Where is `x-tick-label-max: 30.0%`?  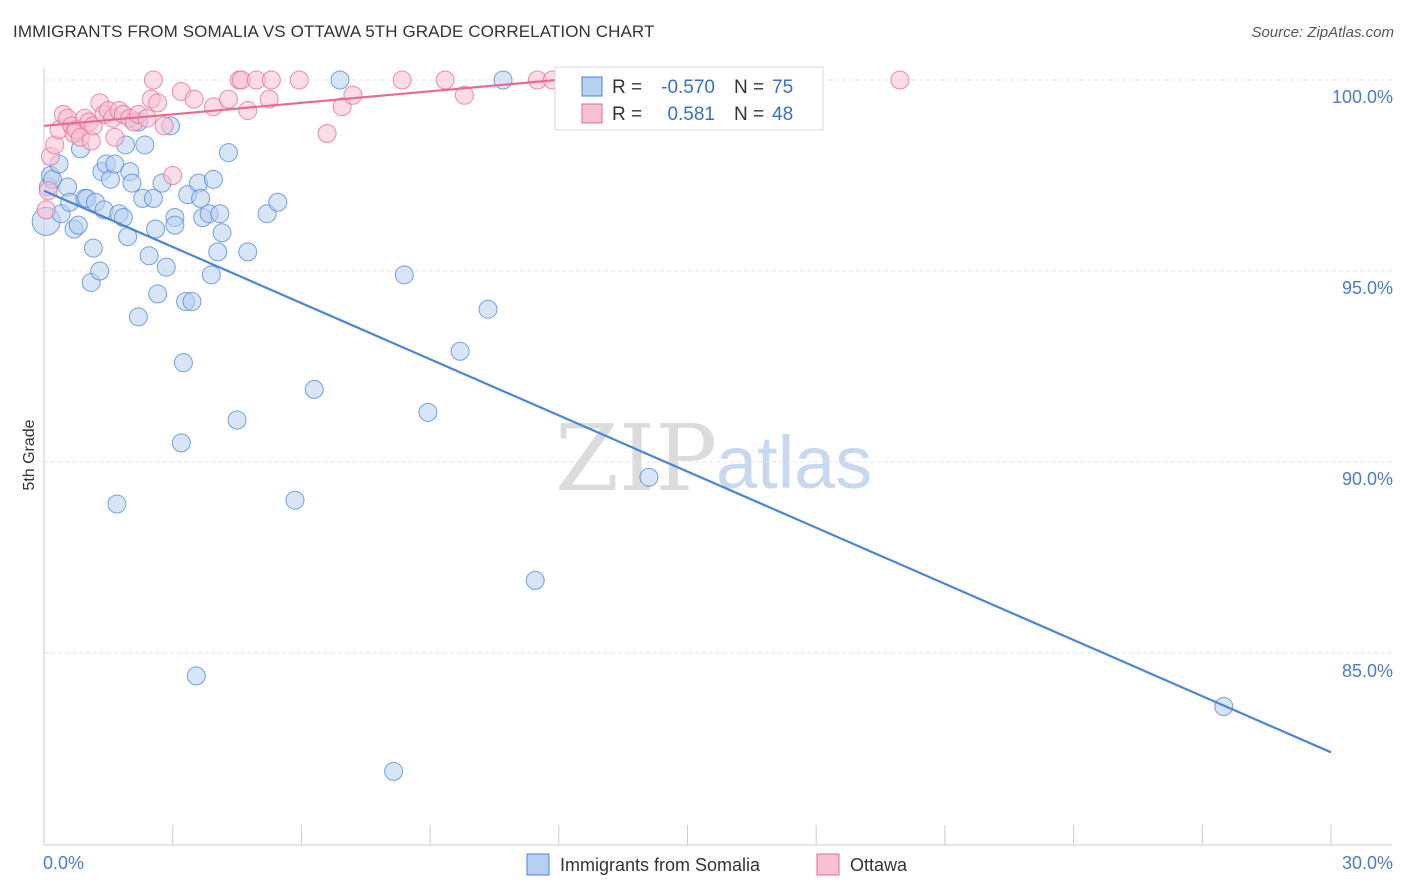 x-tick-label-max: 30.0% is located at coordinates (1367, 863).